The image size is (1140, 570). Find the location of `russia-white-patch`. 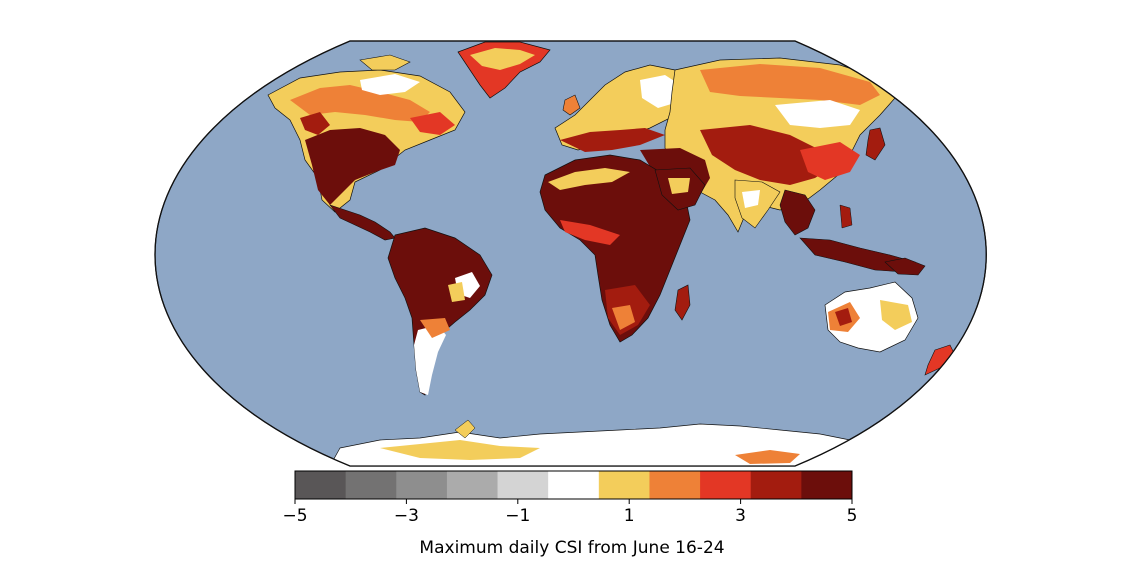

russia-white-patch is located at coordinates (817, 114).